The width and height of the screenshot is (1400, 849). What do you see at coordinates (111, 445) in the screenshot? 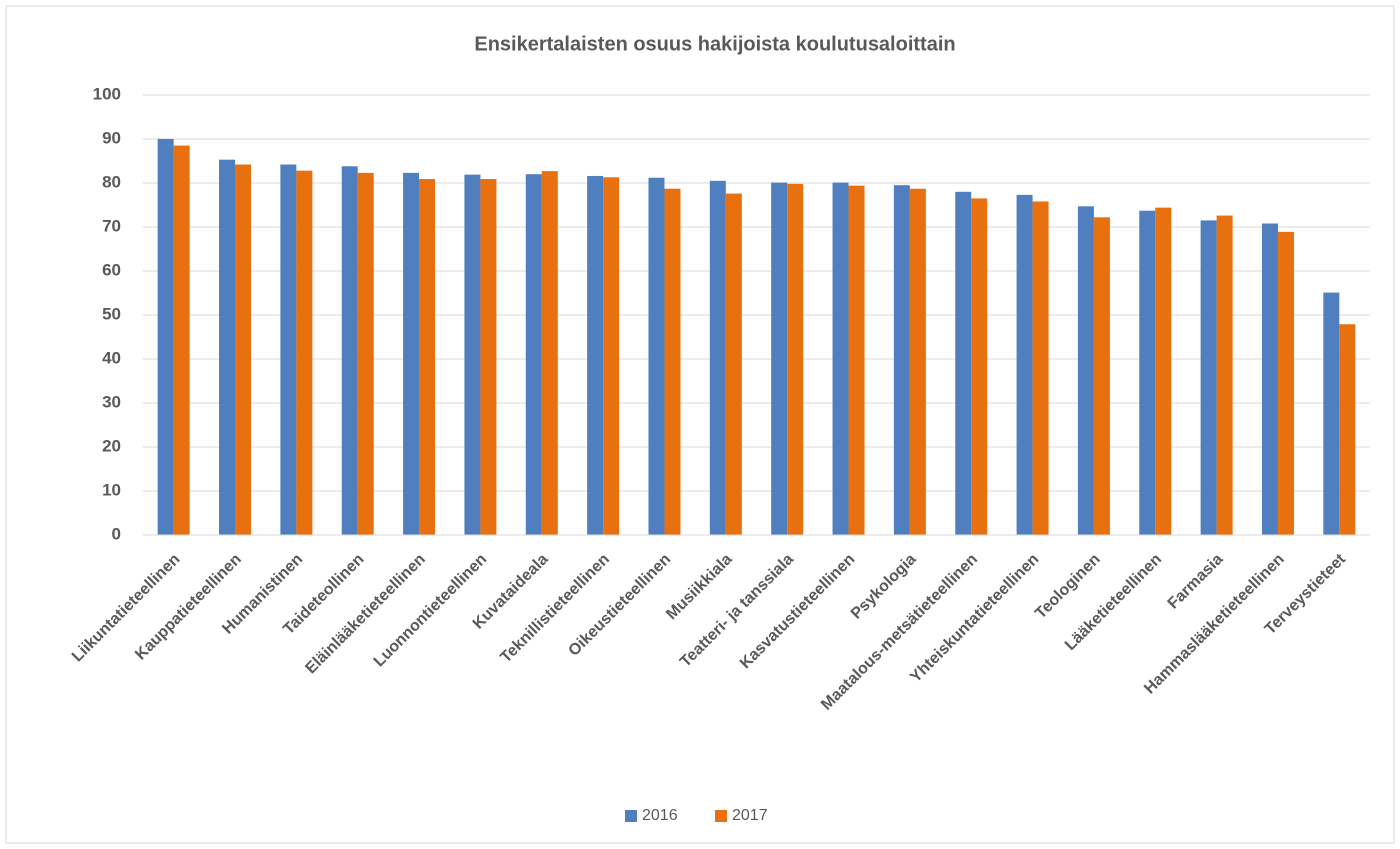
I see `y-tick-label: 20` at bounding box center [111, 445].